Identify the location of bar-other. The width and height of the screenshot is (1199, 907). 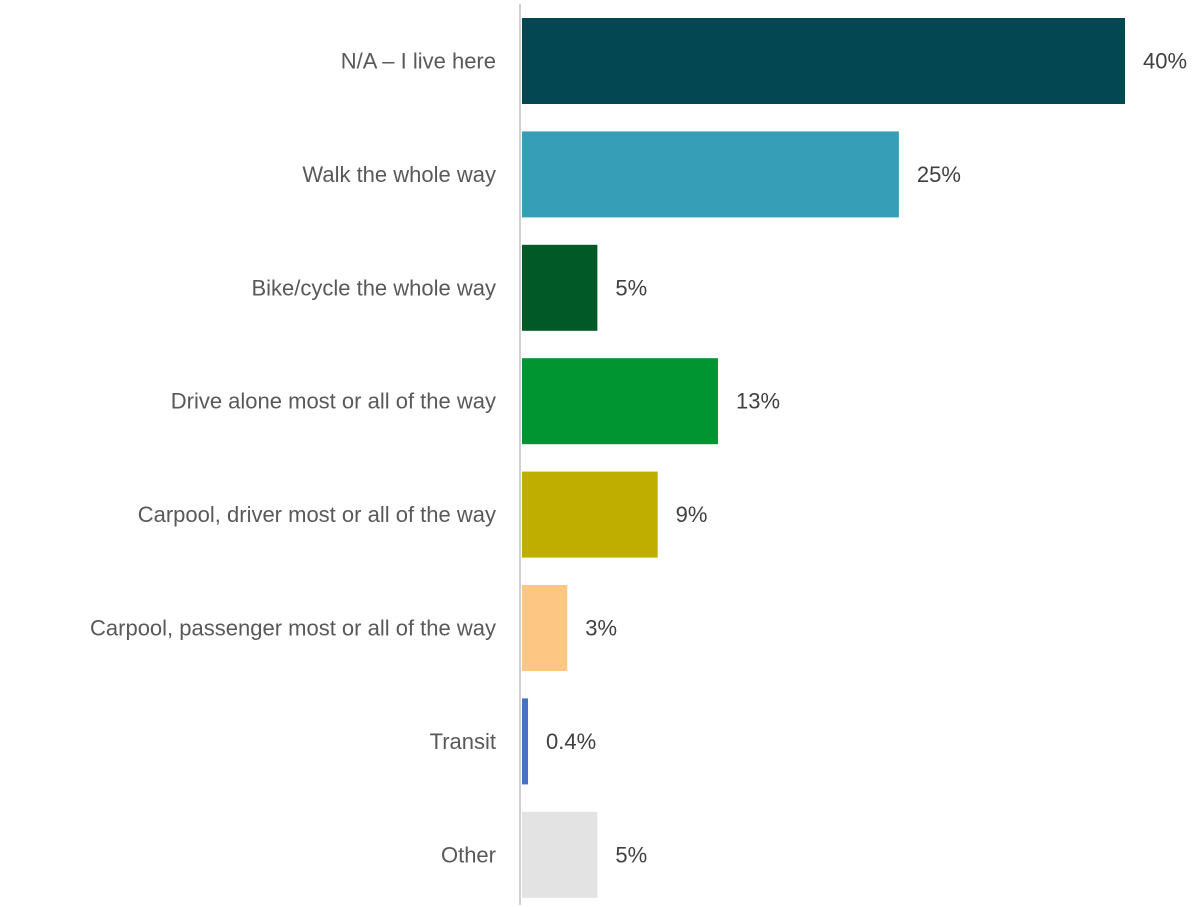
(560, 854).